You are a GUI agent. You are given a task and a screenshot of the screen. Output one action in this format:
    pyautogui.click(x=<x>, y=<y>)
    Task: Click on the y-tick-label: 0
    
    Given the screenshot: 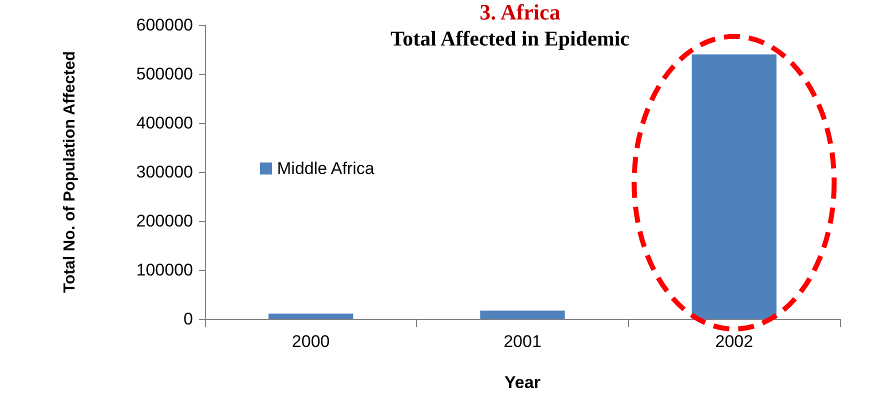 What is the action you would take?
    pyautogui.click(x=188, y=319)
    